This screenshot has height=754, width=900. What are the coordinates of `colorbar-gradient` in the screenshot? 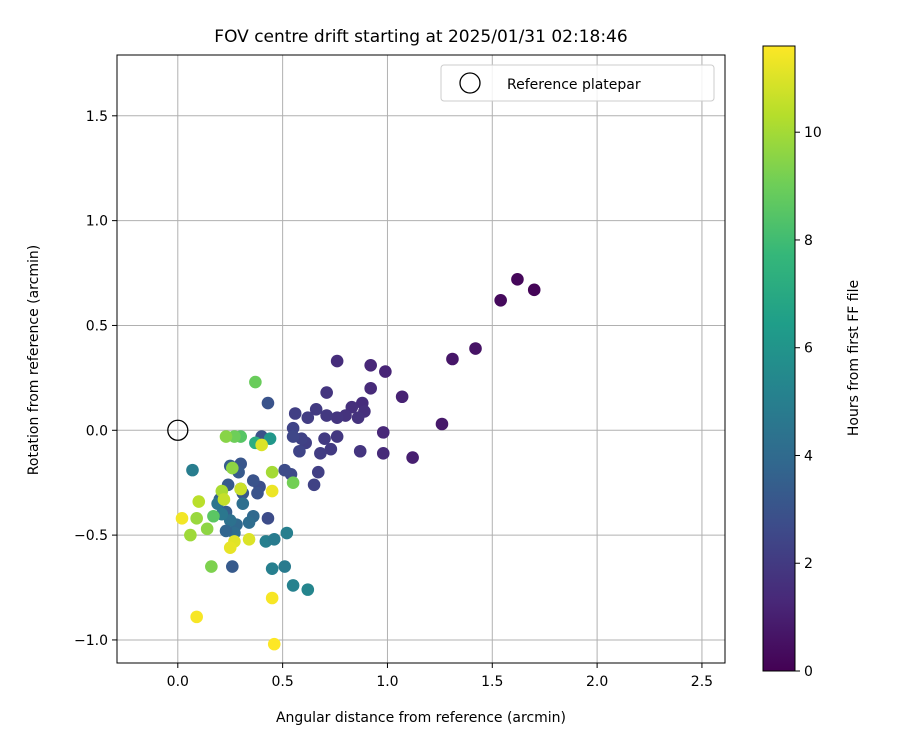 It's located at (779, 358).